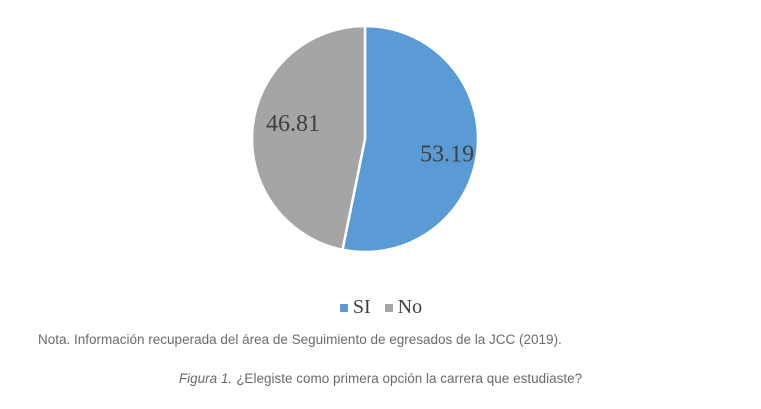 Image resolution: width=761 pixels, height=409 pixels. I want to click on legend-label: No, so click(410, 307).